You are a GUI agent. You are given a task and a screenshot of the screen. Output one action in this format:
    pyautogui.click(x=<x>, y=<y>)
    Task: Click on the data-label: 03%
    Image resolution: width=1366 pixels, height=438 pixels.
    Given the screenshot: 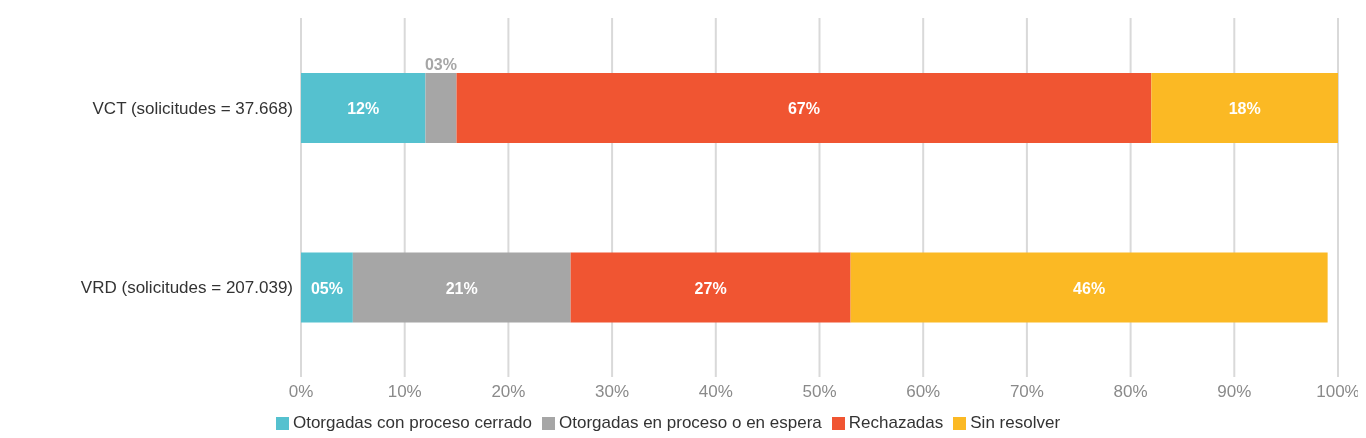 What is the action you would take?
    pyautogui.click(x=441, y=64)
    